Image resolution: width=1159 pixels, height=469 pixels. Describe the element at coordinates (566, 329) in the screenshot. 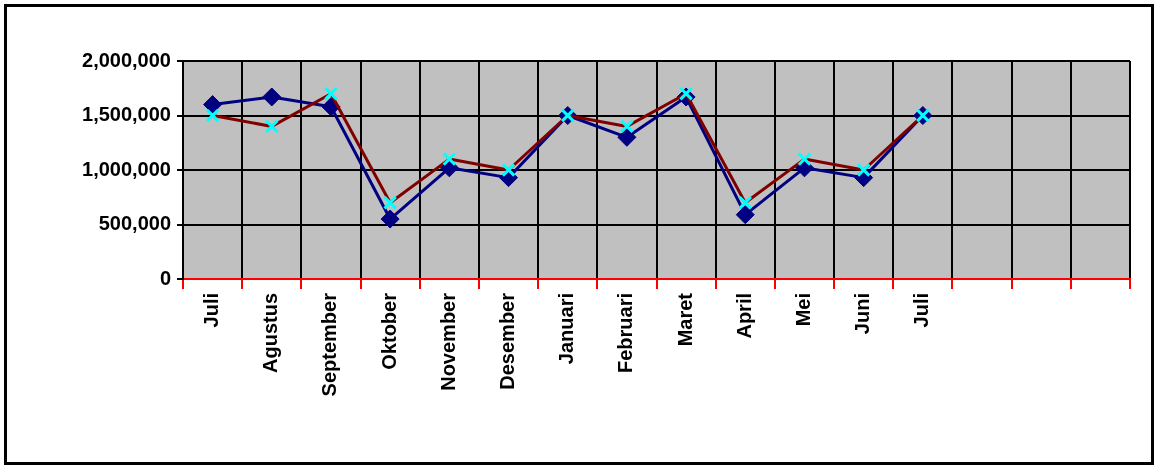

I see `x-tick-label: Januari` at that location.